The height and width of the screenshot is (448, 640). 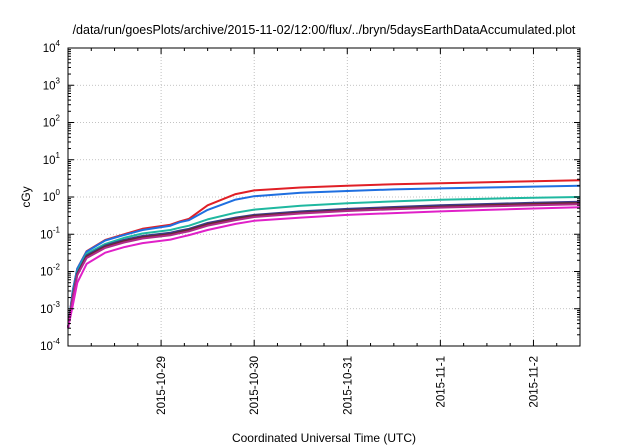 What do you see at coordinates (162, 385) in the screenshot?
I see `x-tick-label: 2015-10-29` at bounding box center [162, 385].